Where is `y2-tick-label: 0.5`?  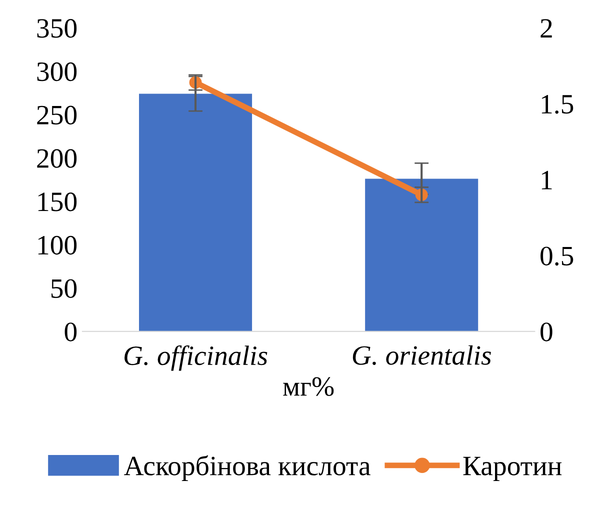
y2-tick-label: 0.5 is located at coordinates (557, 256).